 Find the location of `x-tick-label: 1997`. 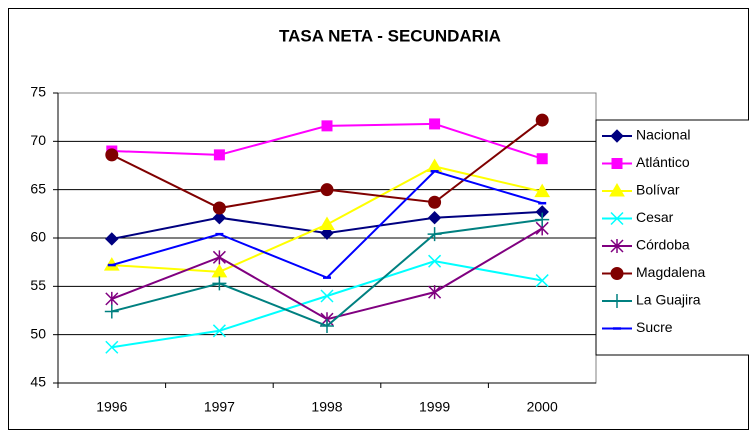

x-tick-label: 1997 is located at coordinates (219, 407).